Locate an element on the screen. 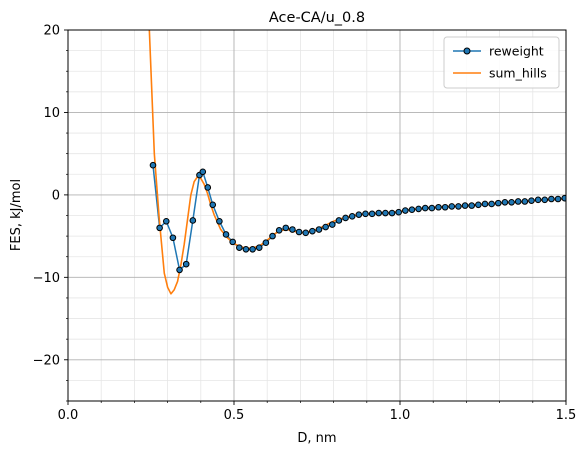 The width and height of the screenshot is (585, 453). x-tick-label: 0.5 is located at coordinates (234, 415).